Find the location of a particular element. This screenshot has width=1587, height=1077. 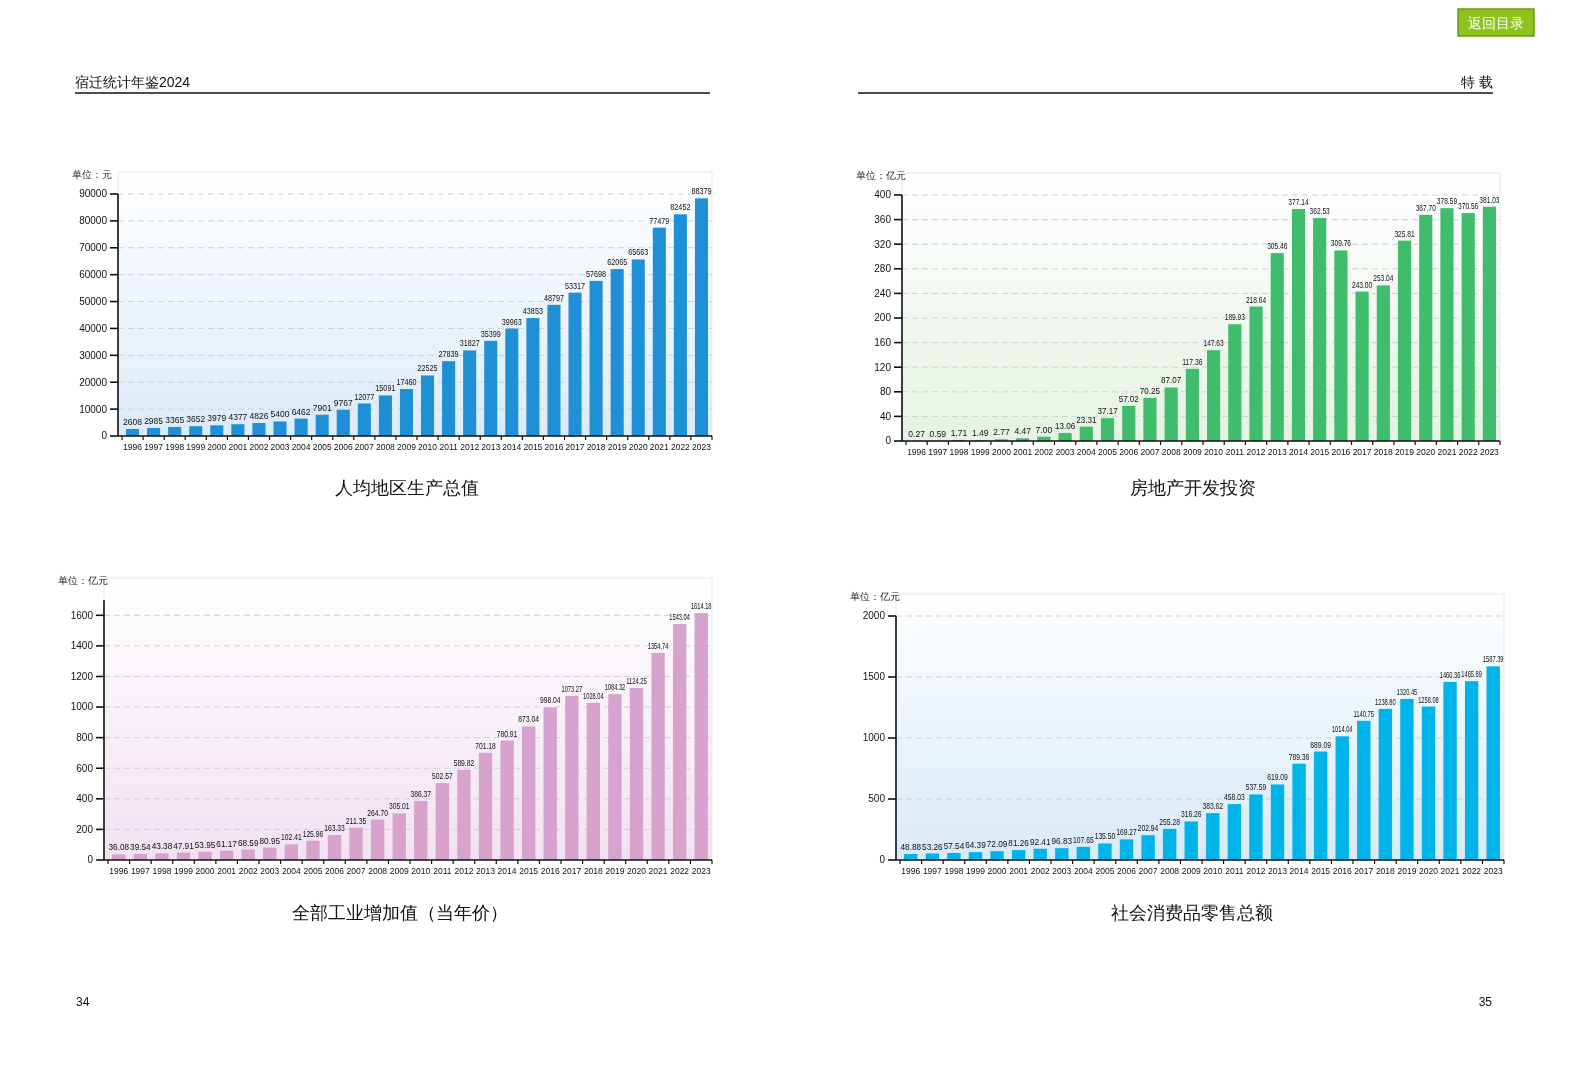

y-tick-label: 1200 is located at coordinates (82, 676).